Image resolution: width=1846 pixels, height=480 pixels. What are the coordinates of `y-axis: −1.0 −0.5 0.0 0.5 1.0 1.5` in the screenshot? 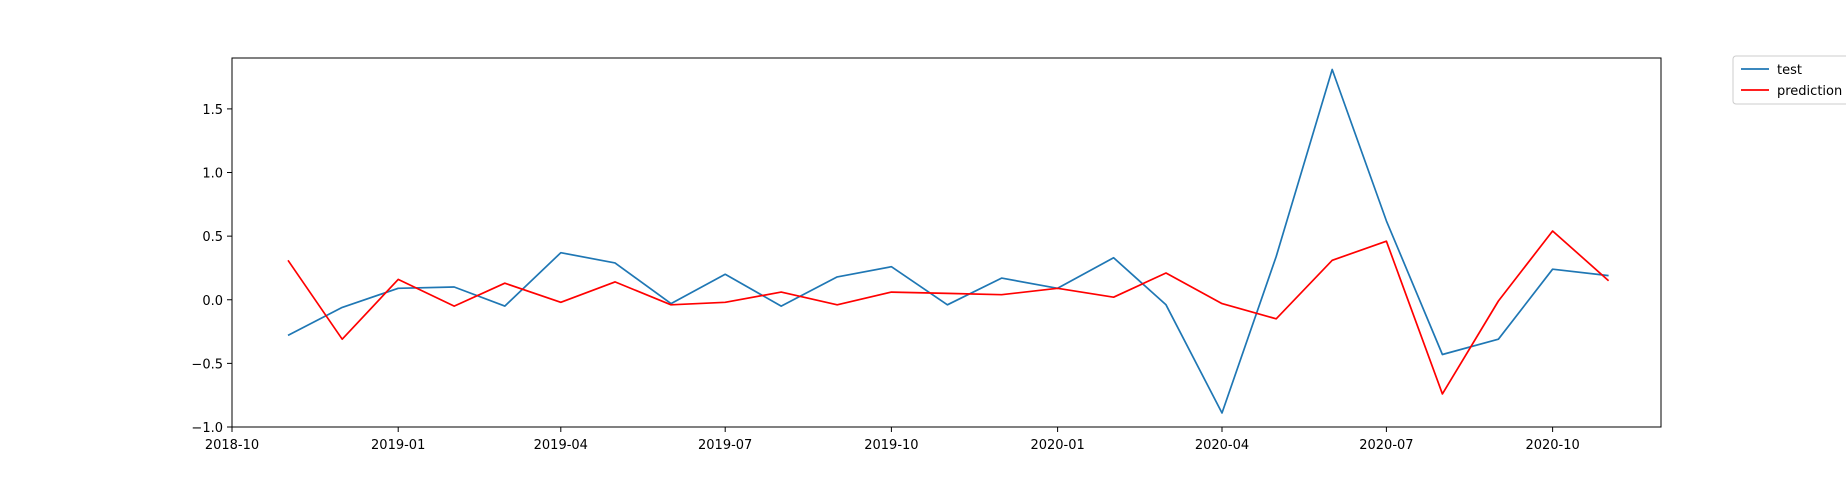 It's located at (211, 269).